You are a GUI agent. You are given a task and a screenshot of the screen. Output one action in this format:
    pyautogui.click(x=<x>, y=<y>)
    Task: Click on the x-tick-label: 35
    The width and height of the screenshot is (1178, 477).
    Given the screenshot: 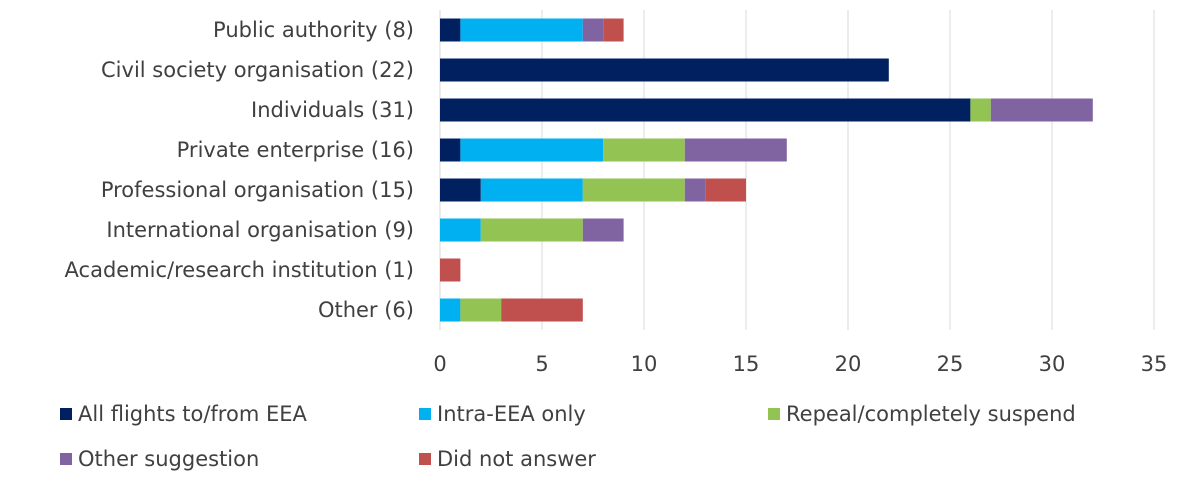 What is the action you would take?
    pyautogui.click(x=1154, y=364)
    